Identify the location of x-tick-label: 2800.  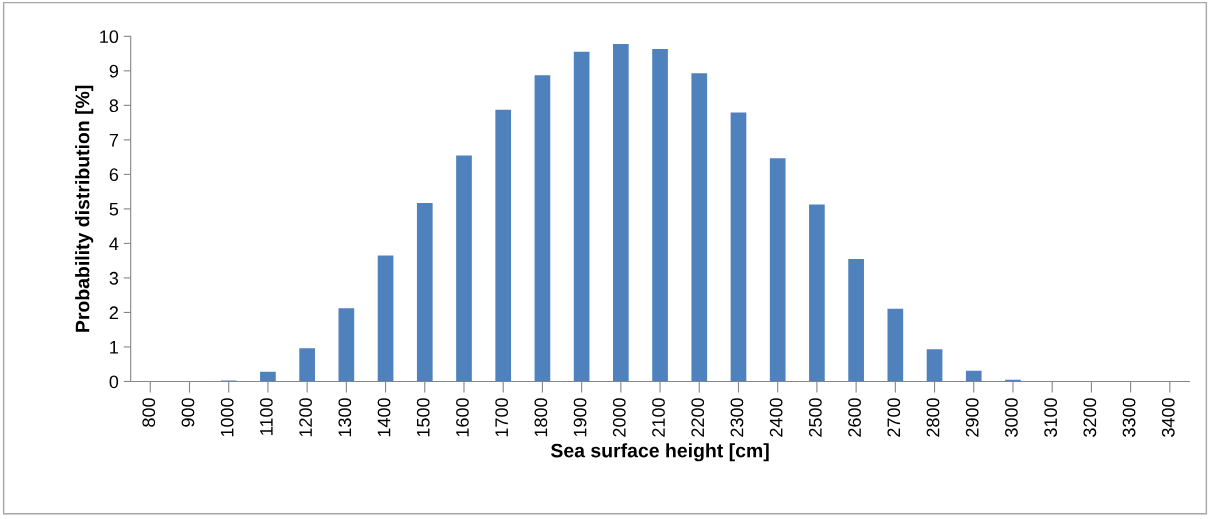
(933, 417).